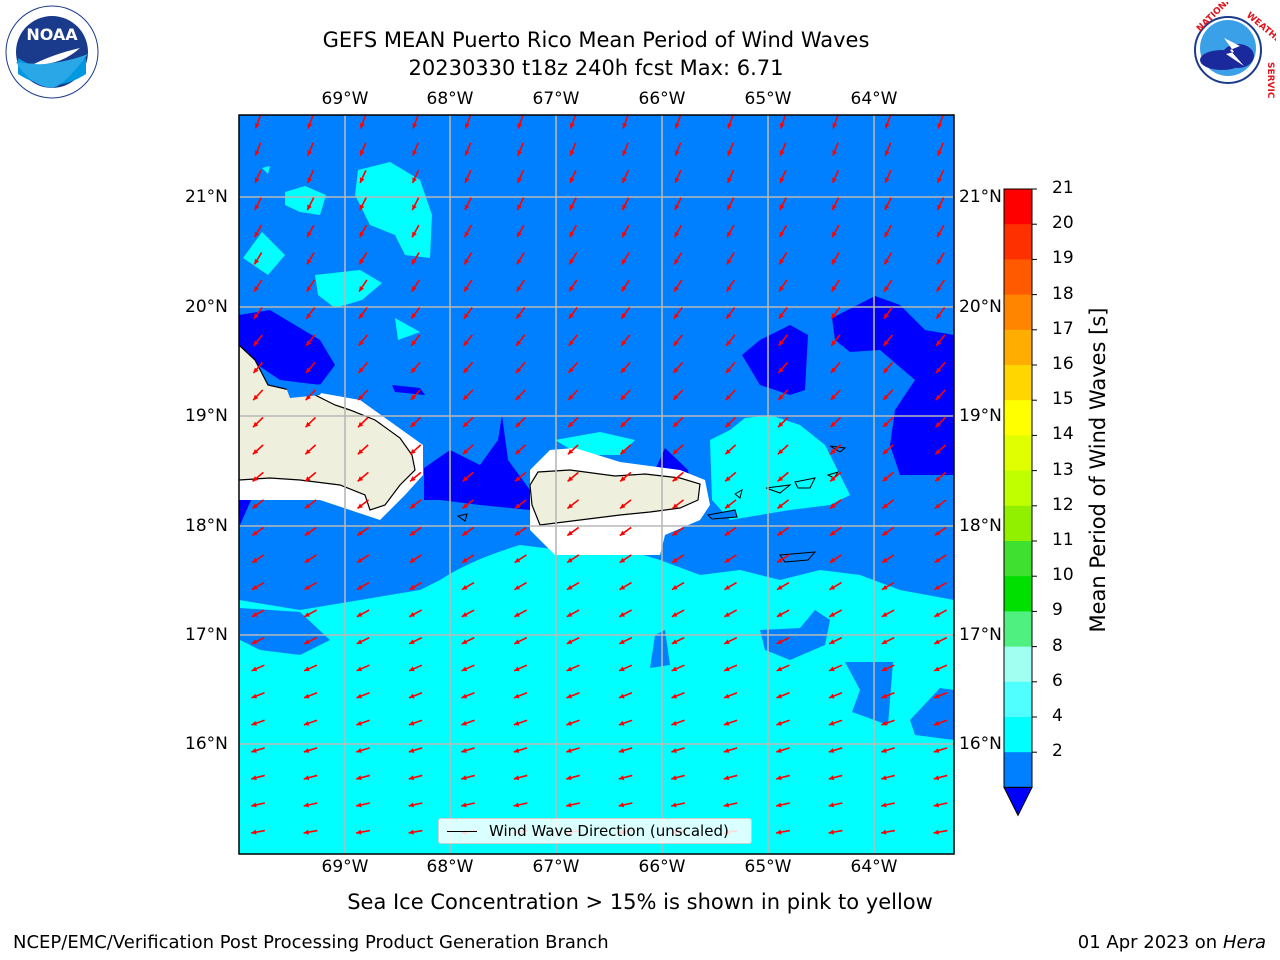 This screenshot has width=1280, height=960. Describe the element at coordinates (206, 635) in the screenshot. I see `lat-label-left: 17°N` at that location.